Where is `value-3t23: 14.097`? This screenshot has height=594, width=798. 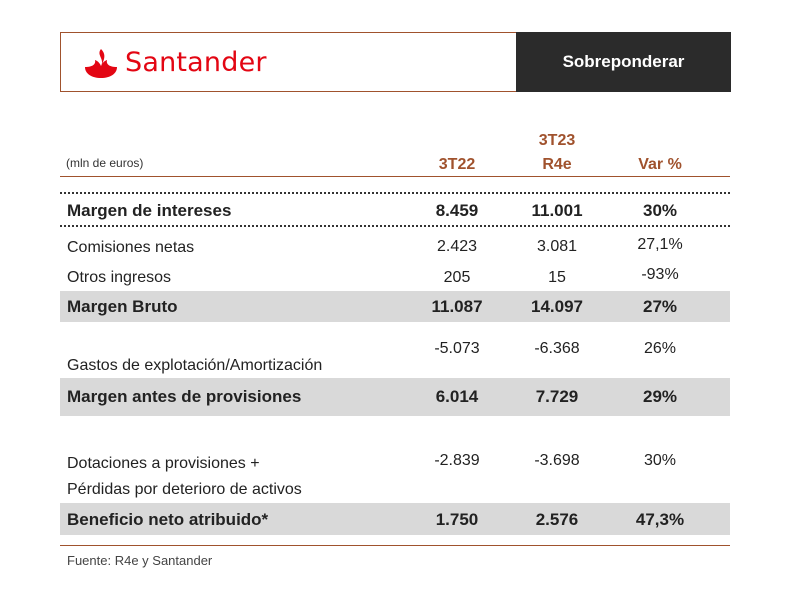
value-3t23: 14.097 is located at coordinates (557, 306).